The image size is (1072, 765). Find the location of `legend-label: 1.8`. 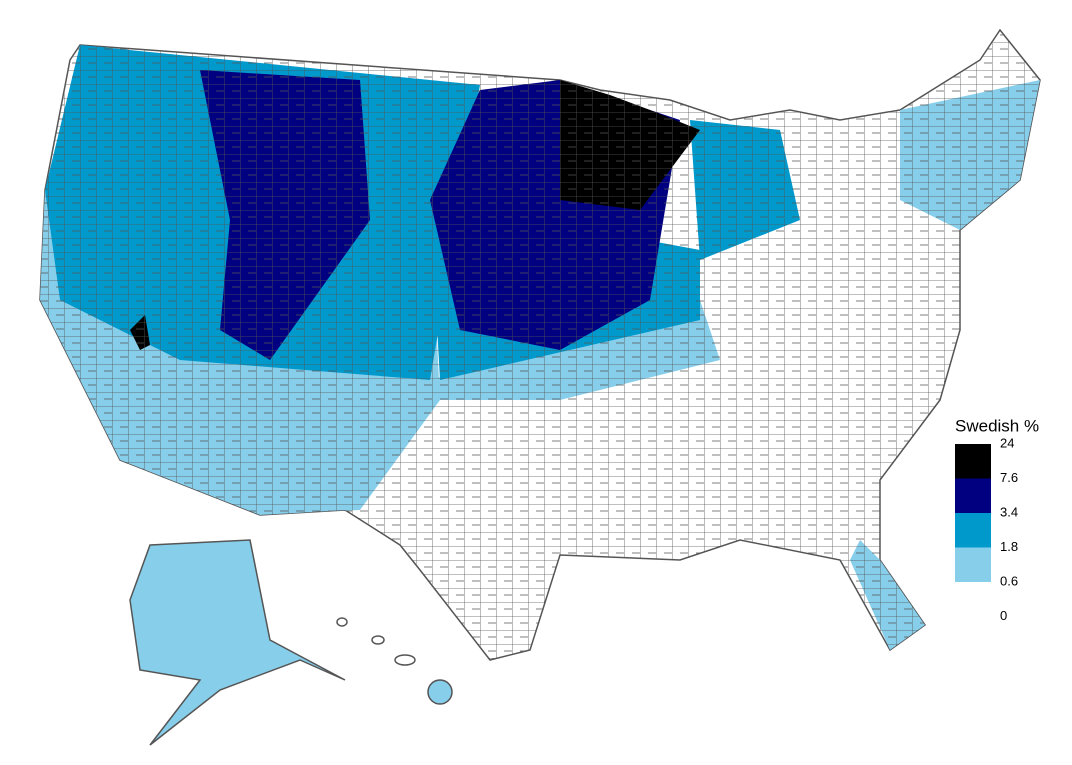

legend-label: 1.8 is located at coordinates (1009, 546).